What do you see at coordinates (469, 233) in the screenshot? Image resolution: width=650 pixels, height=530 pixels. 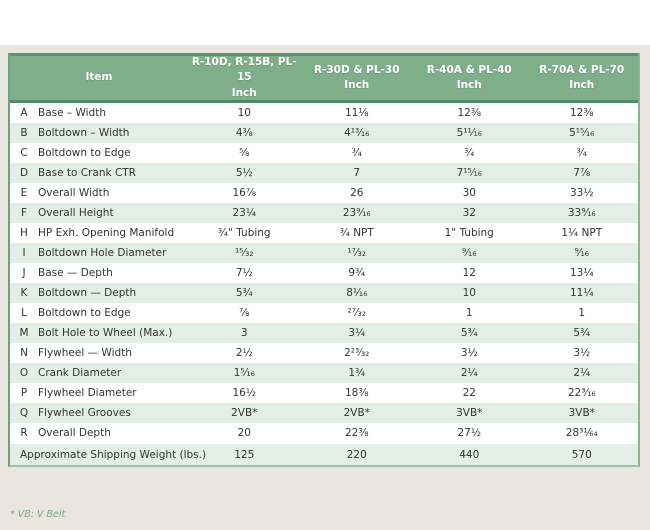 I see `row-value: 1" Tubing` at bounding box center [469, 233].